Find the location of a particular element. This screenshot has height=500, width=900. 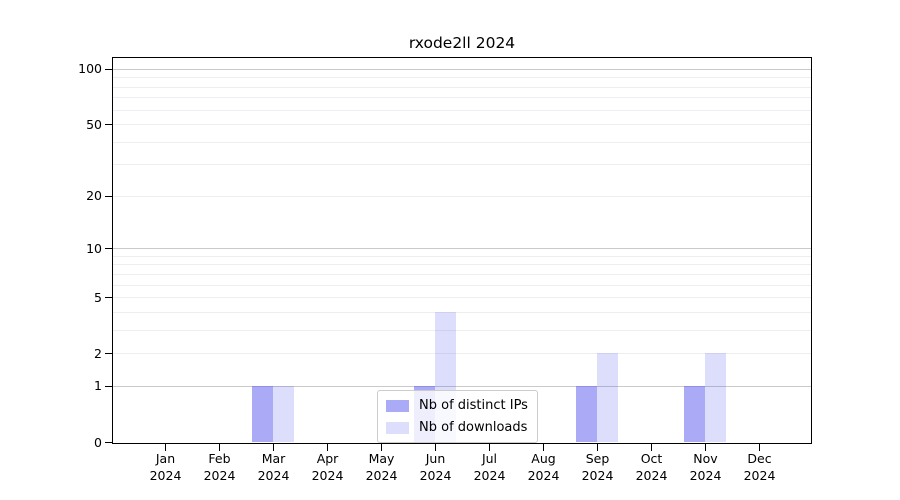

y-tick-label: 100 is located at coordinates (90, 69).